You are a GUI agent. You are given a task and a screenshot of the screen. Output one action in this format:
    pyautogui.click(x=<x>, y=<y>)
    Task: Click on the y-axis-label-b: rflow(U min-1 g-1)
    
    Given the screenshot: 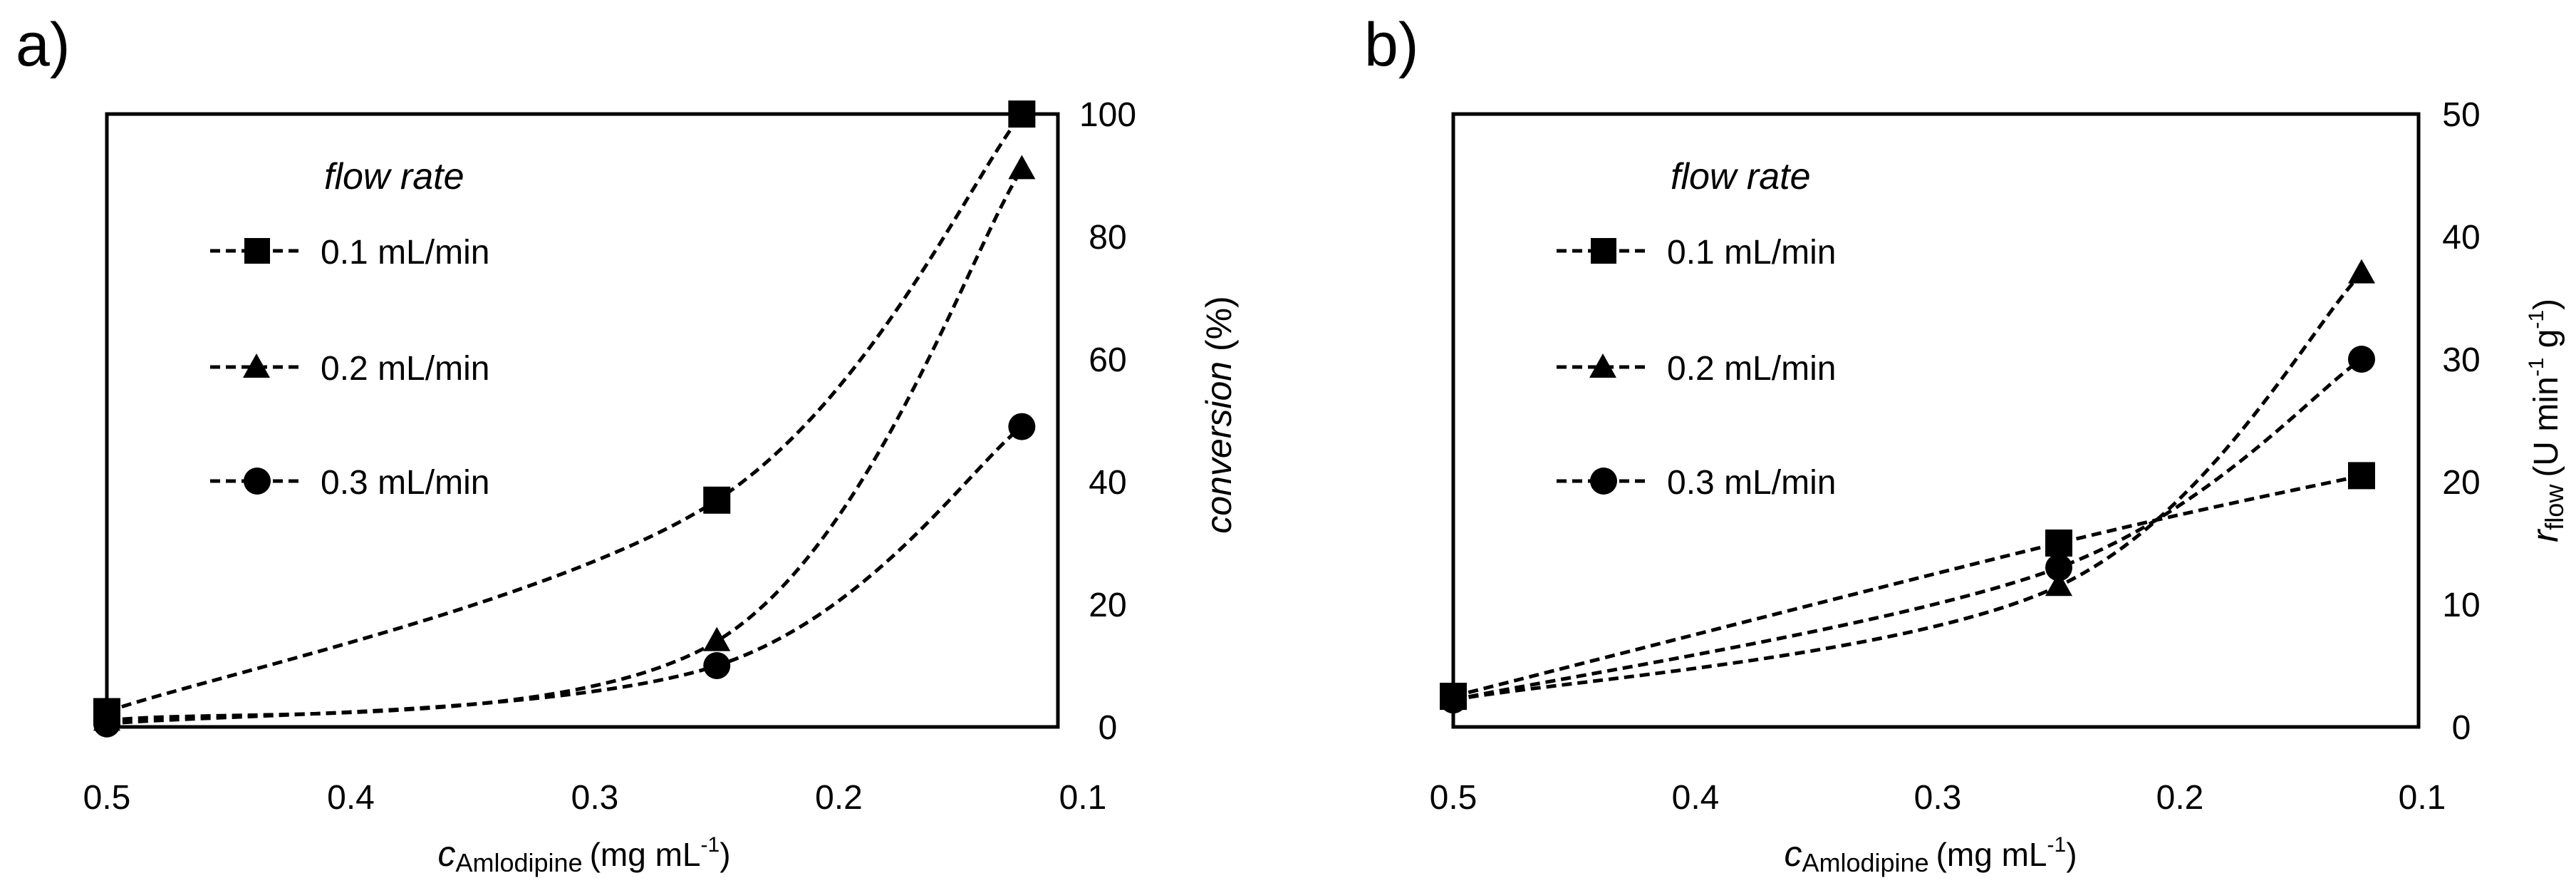 What is the action you would take?
    pyautogui.click(x=2547, y=420)
    